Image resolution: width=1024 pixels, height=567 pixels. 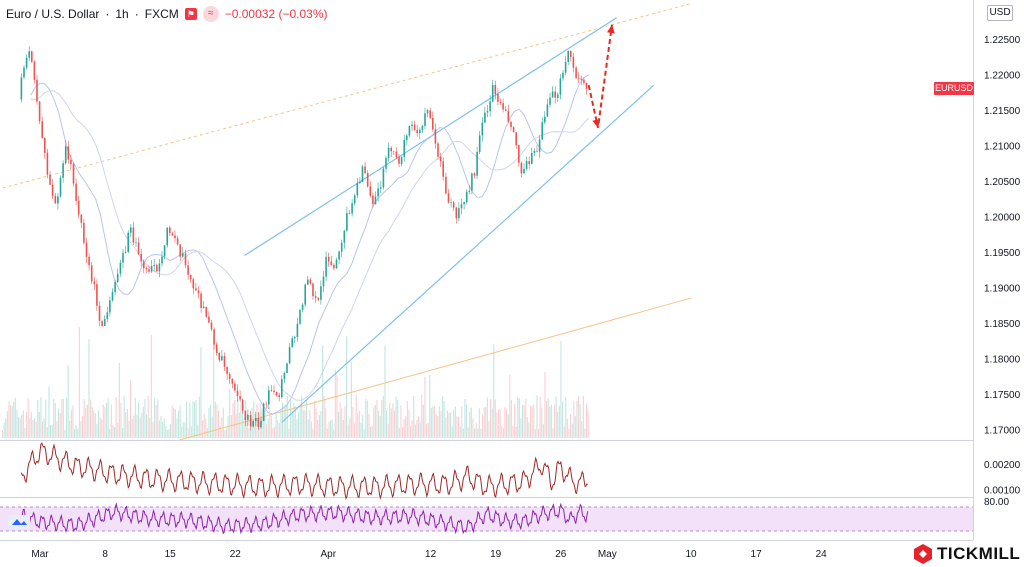 What do you see at coordinates (161, 14) in the screenshot?
I see `source-label: FXCM` at bounding box center [161, 14].